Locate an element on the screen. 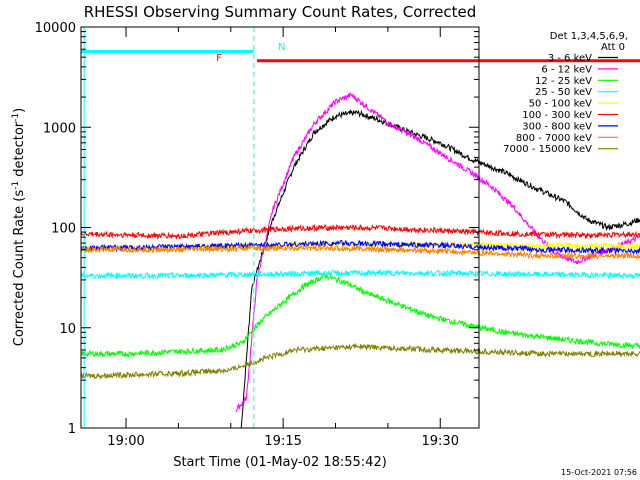 This screenshot has height=480, width=640. y-tick-label-1000: 1000 is located at coordinates (59, 128).